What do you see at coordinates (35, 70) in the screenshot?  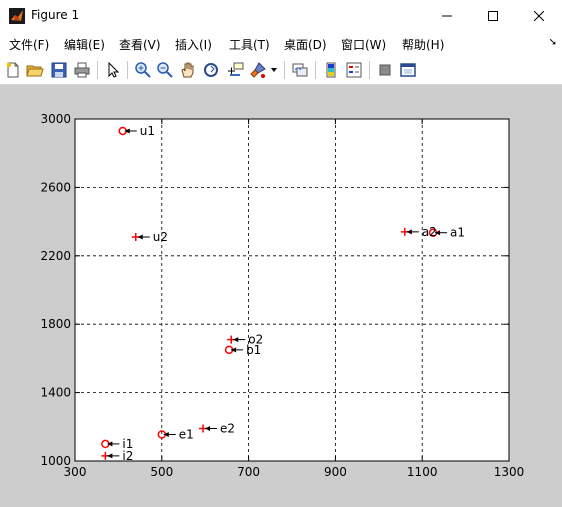 I see `open-file-icon` at bounding box center [35, 70].